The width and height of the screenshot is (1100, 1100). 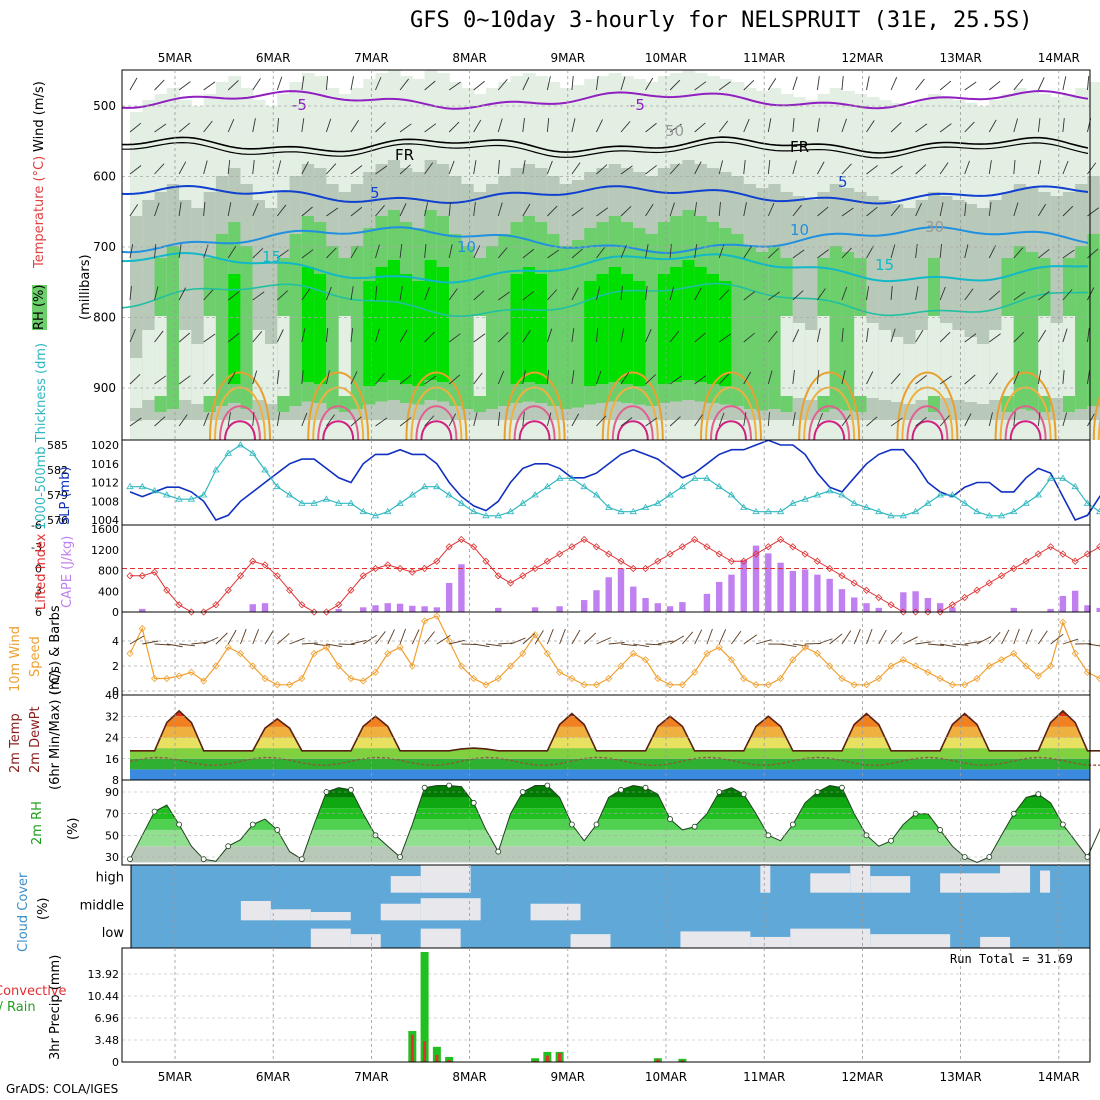 I want to click on upper-ylabel-rh: RH (%), so click(x=39, y=307).